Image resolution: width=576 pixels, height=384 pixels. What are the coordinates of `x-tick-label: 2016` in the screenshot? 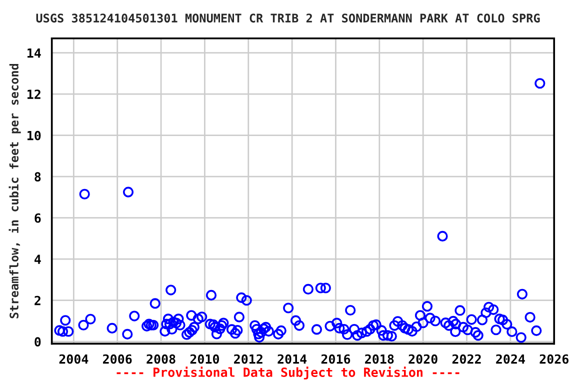 It's located at (335, 359).